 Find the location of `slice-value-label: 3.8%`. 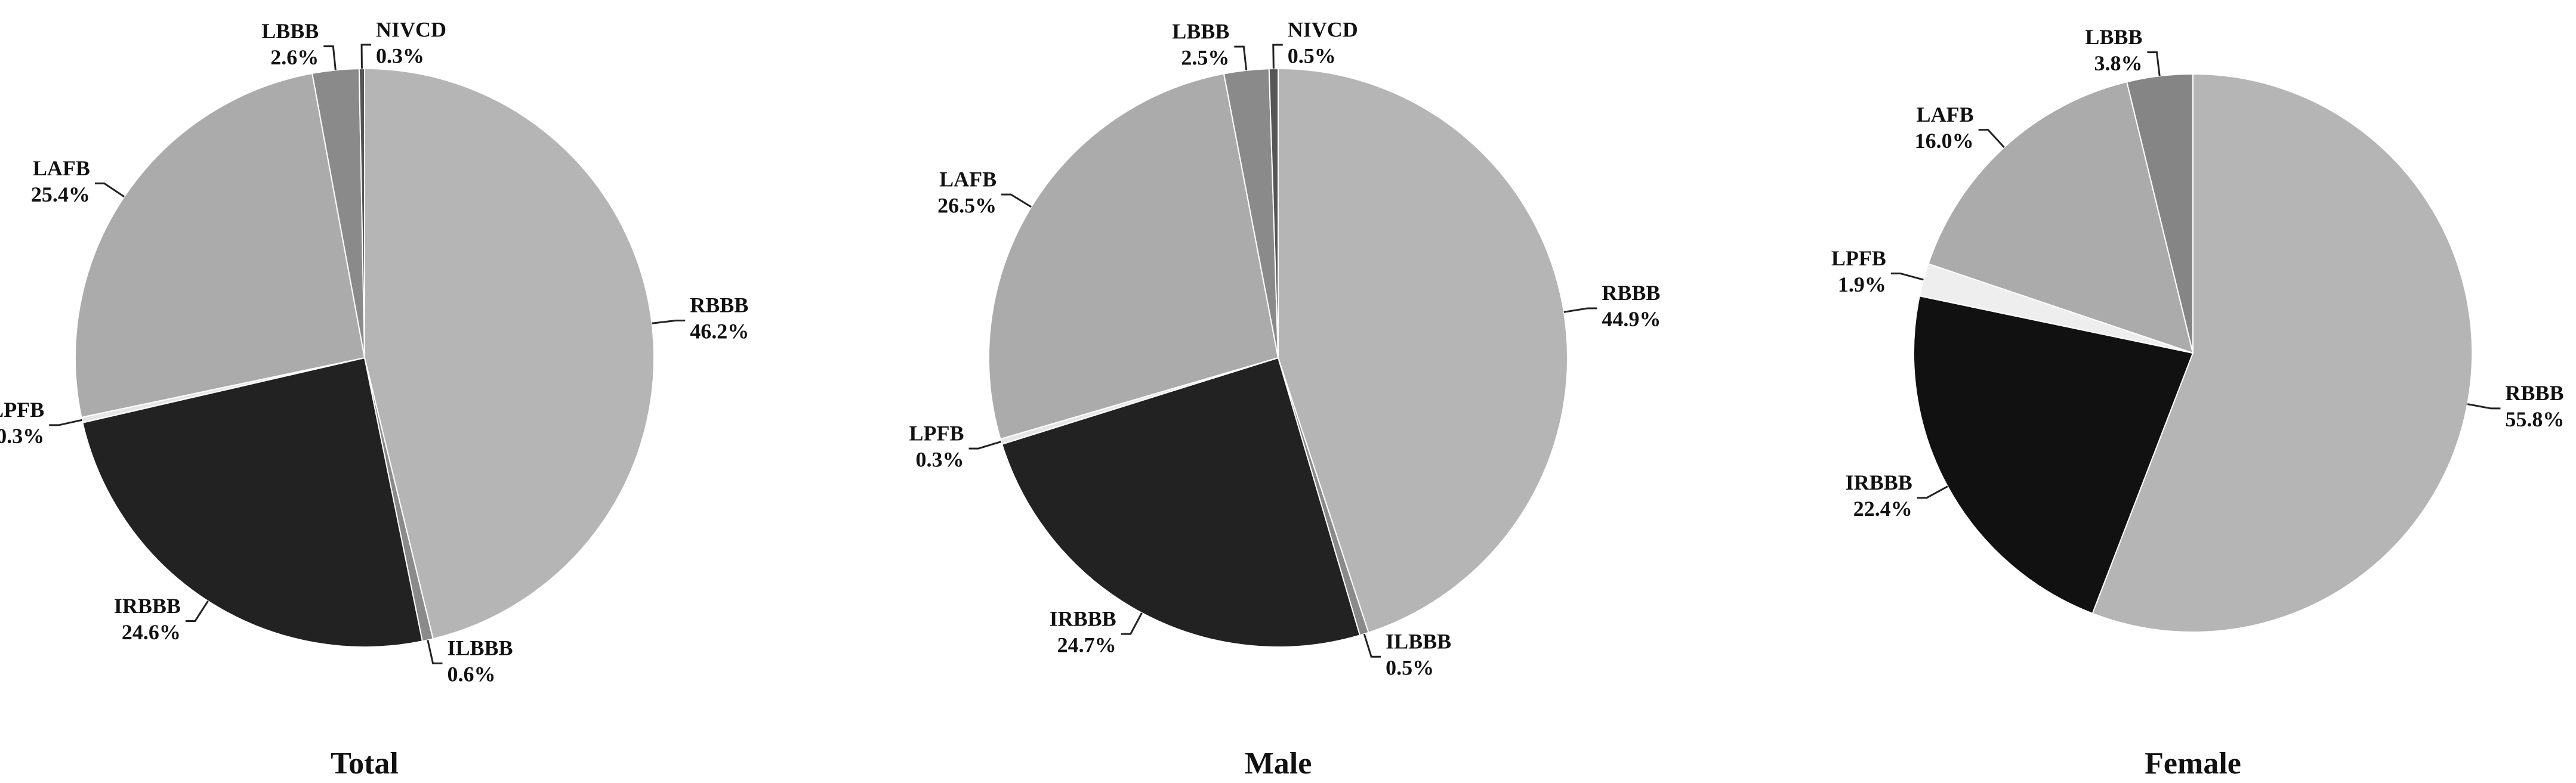

slice-value-label: 3.8% is located at coordinates (2118, 63).